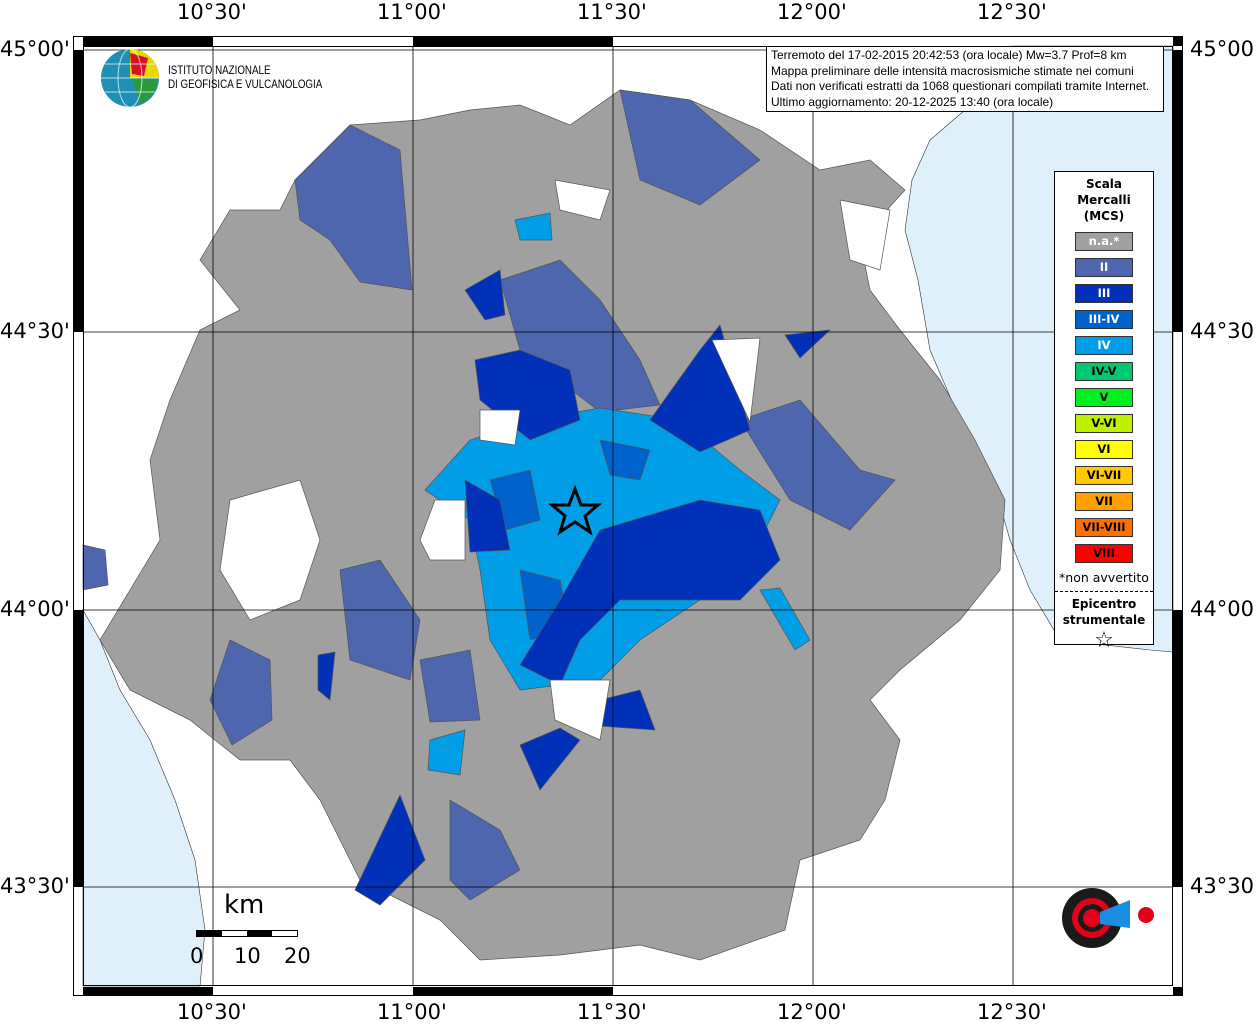  Describe the element at coordinates (1104, 620) in the screenshot. I see `legend-epicenter-label: strumentale` at that location.